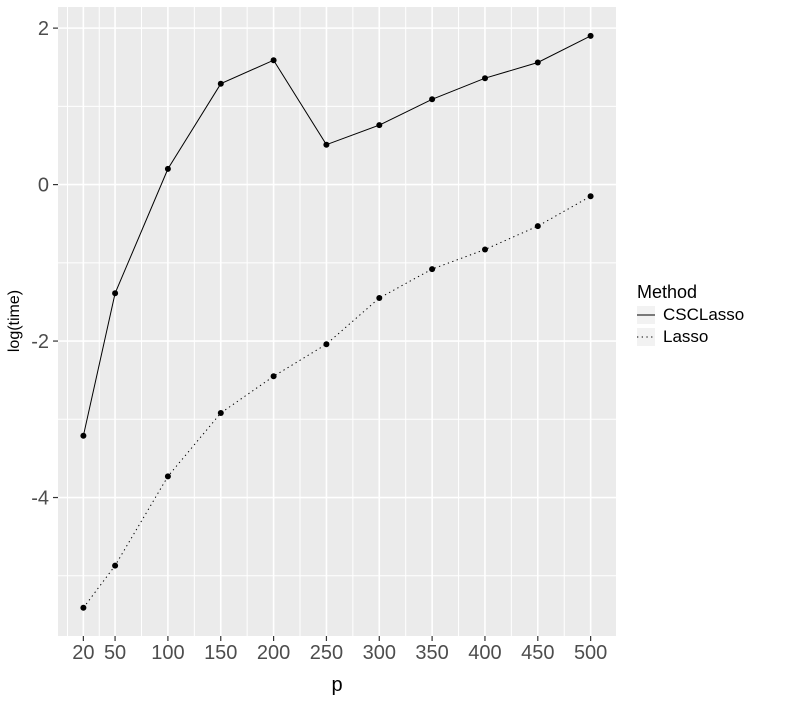 This screenshot has height=702, width=800. I want to click on y-axis-tick-labels: 2 0 -2 -4, so click(40, 263).